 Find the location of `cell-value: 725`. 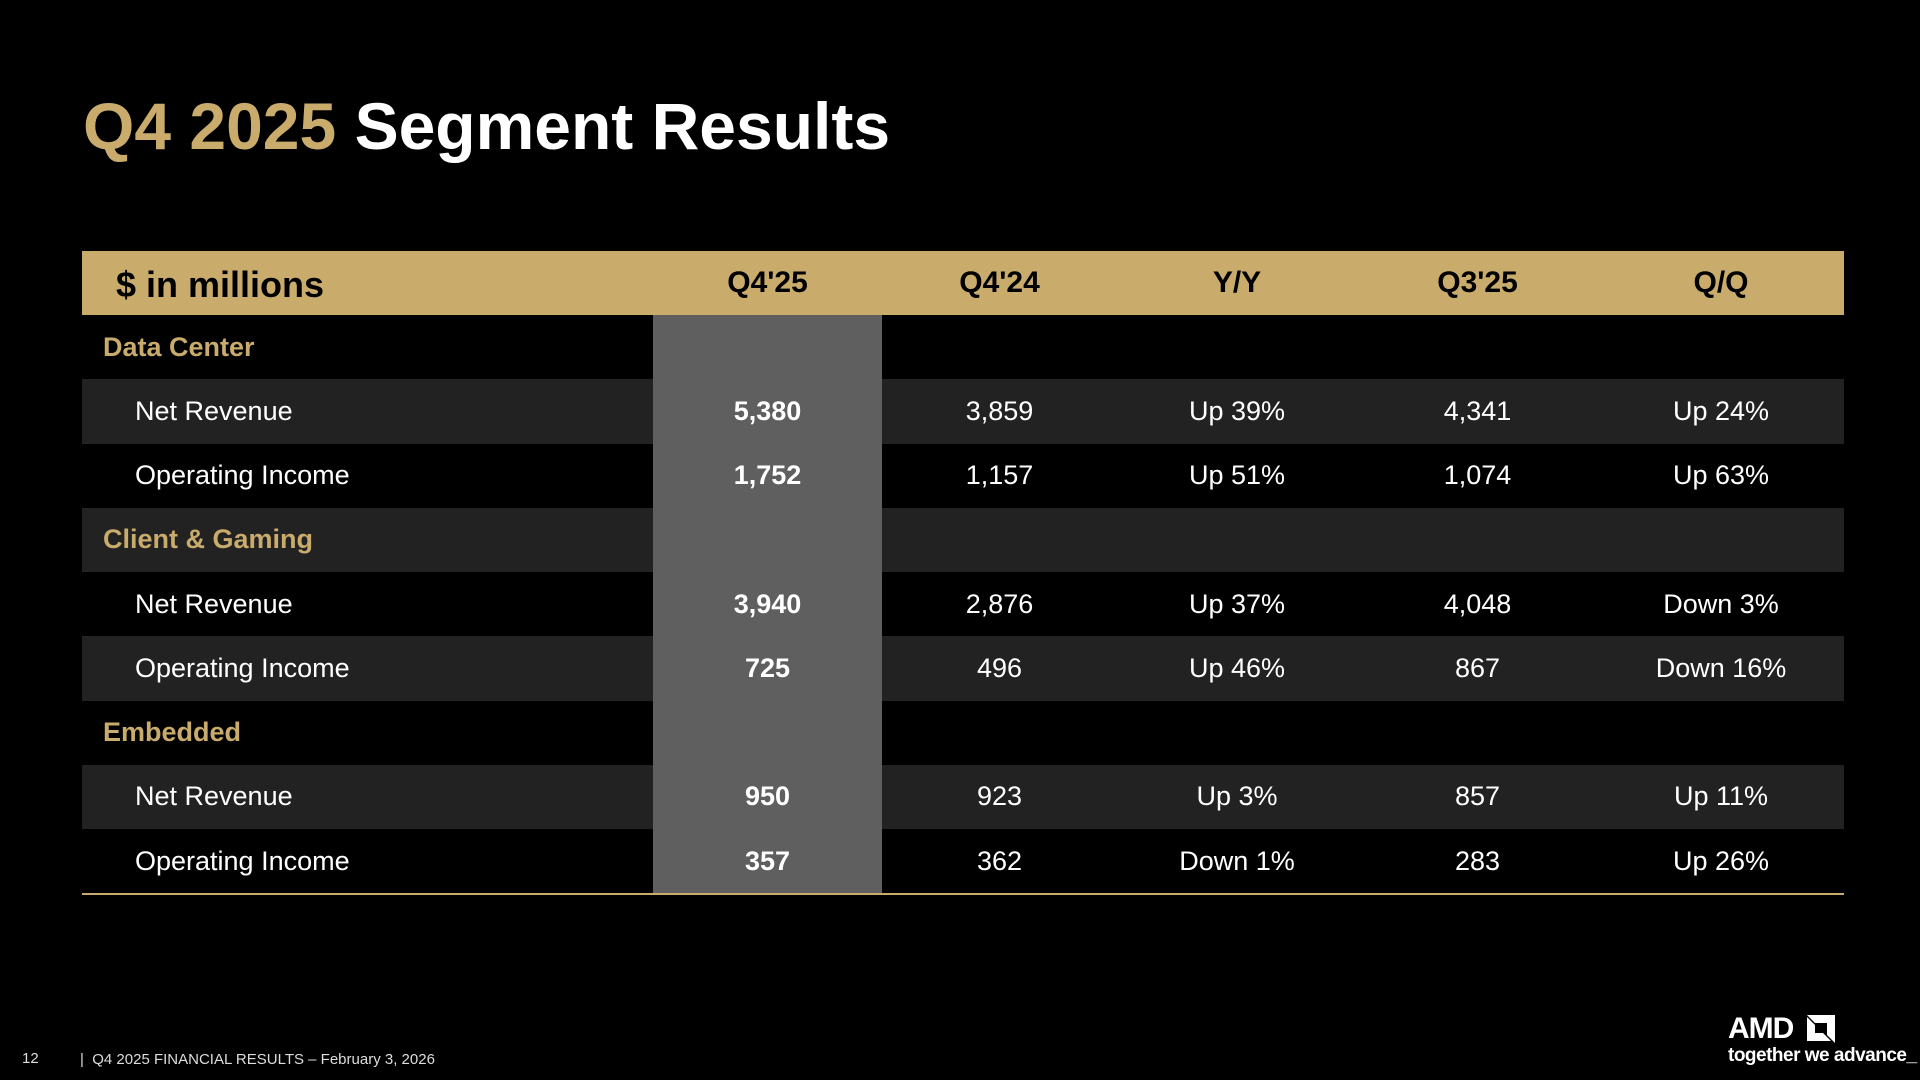

cell-value: 725 is located at coordinates (767, 667).